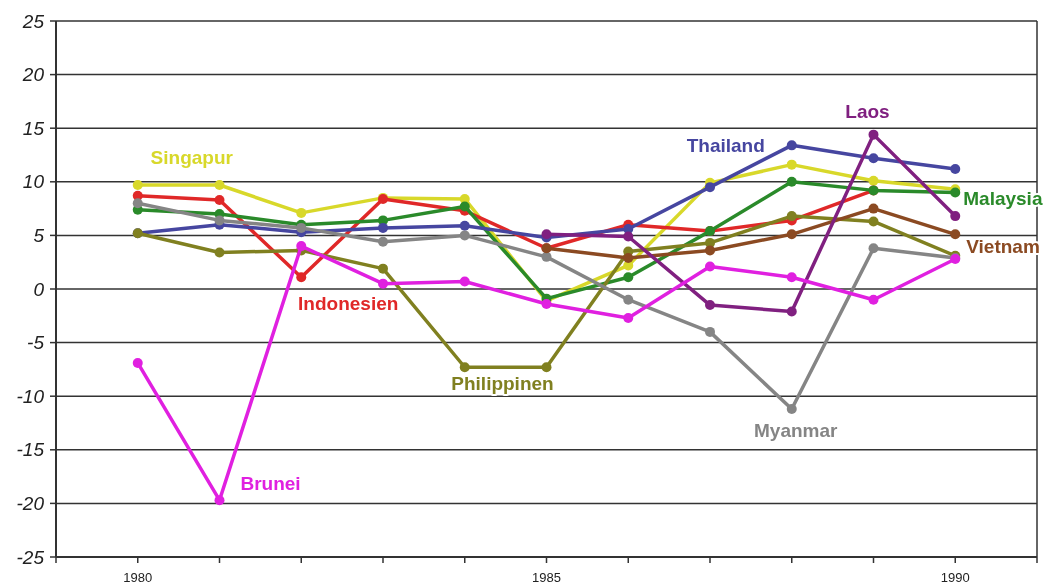 The image size is (1052, 586). What do you see at coordinates (33, 182) in the screenshot?
I see `y-tick-label: 10` at bounding box center [33, 182].